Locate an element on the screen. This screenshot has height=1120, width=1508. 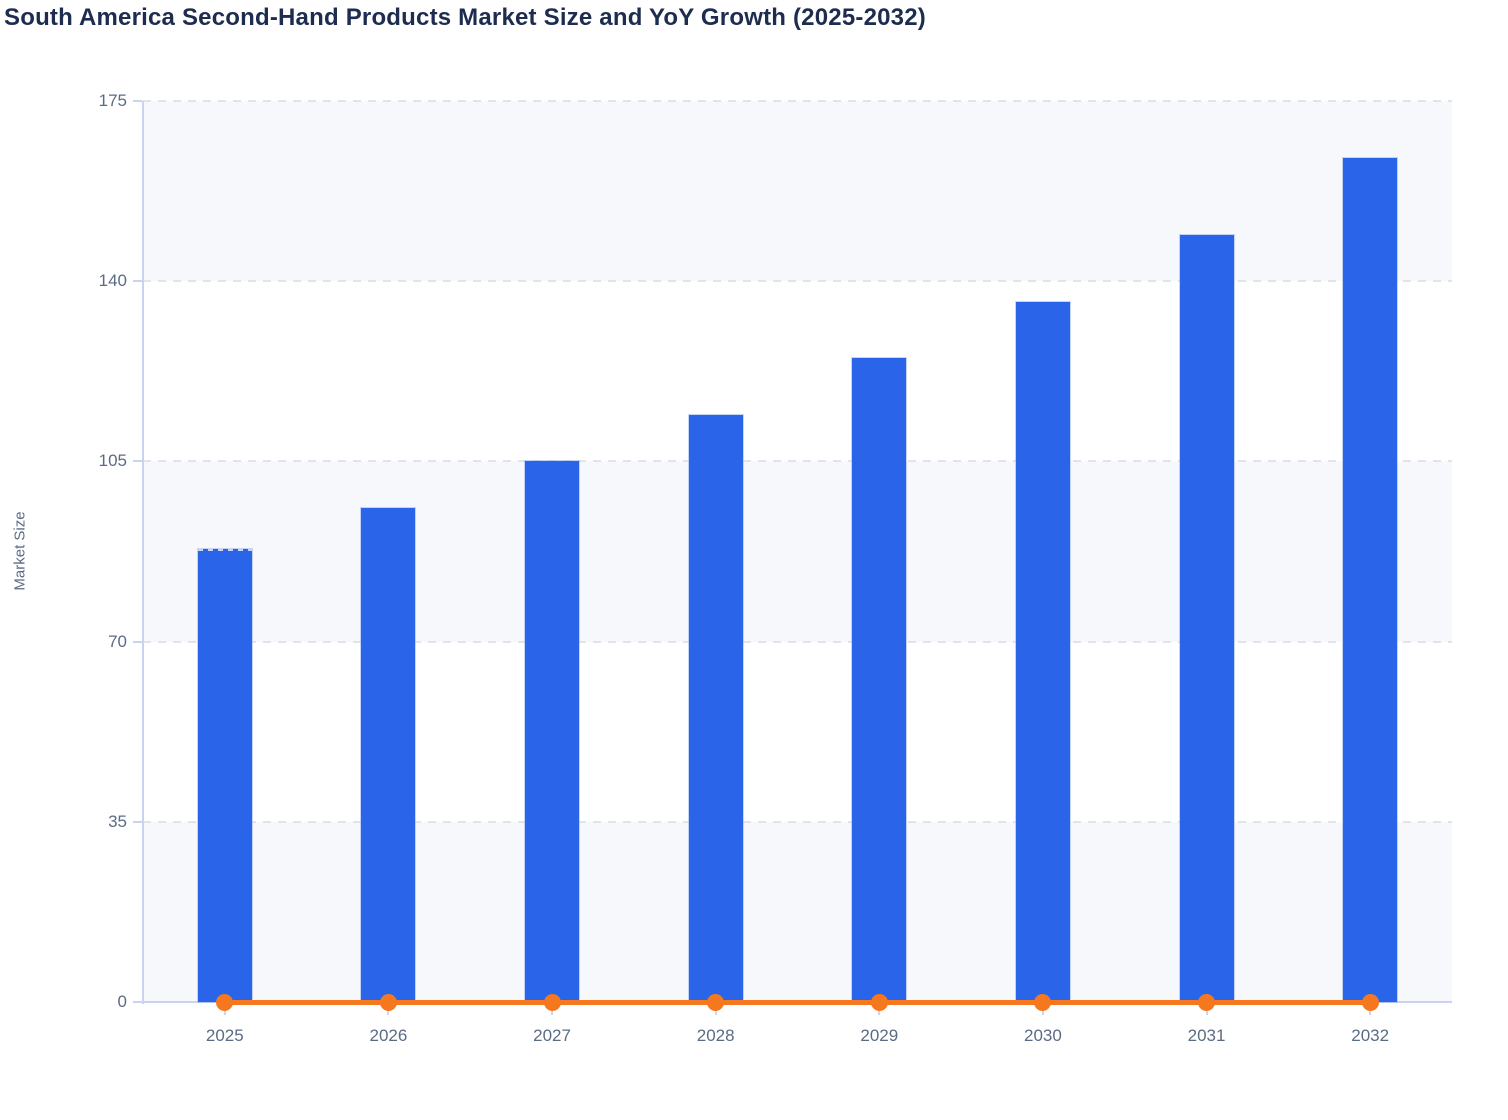
yoy-marker-2032 is located at coordinates (1370, 1002).